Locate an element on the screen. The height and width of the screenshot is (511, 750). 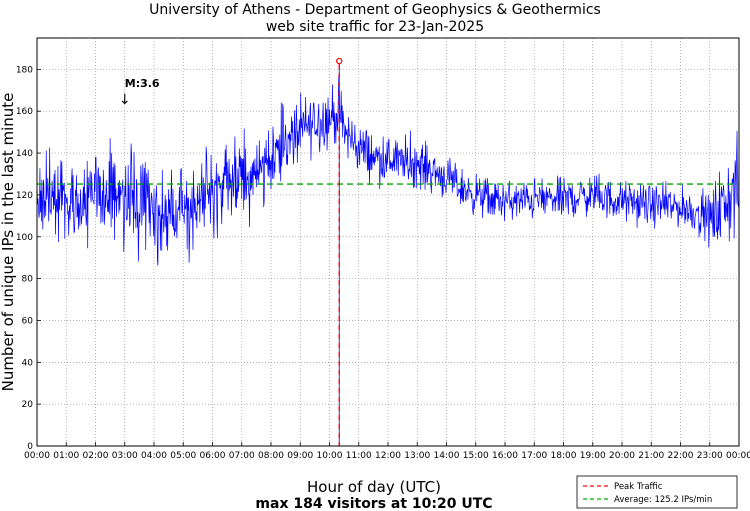
x-tick-label: 05:00 is located at coordinates (183, 456).